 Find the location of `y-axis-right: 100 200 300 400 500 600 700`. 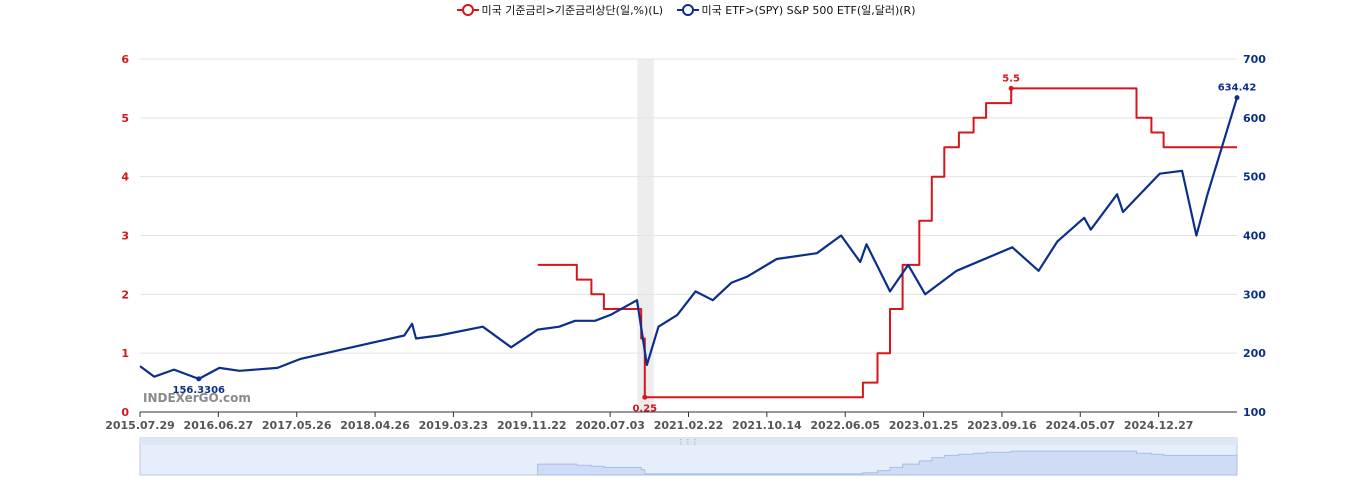

y-axis-right: 100 200 300 400 500 600 700 is located at coordinates (1254, 236).